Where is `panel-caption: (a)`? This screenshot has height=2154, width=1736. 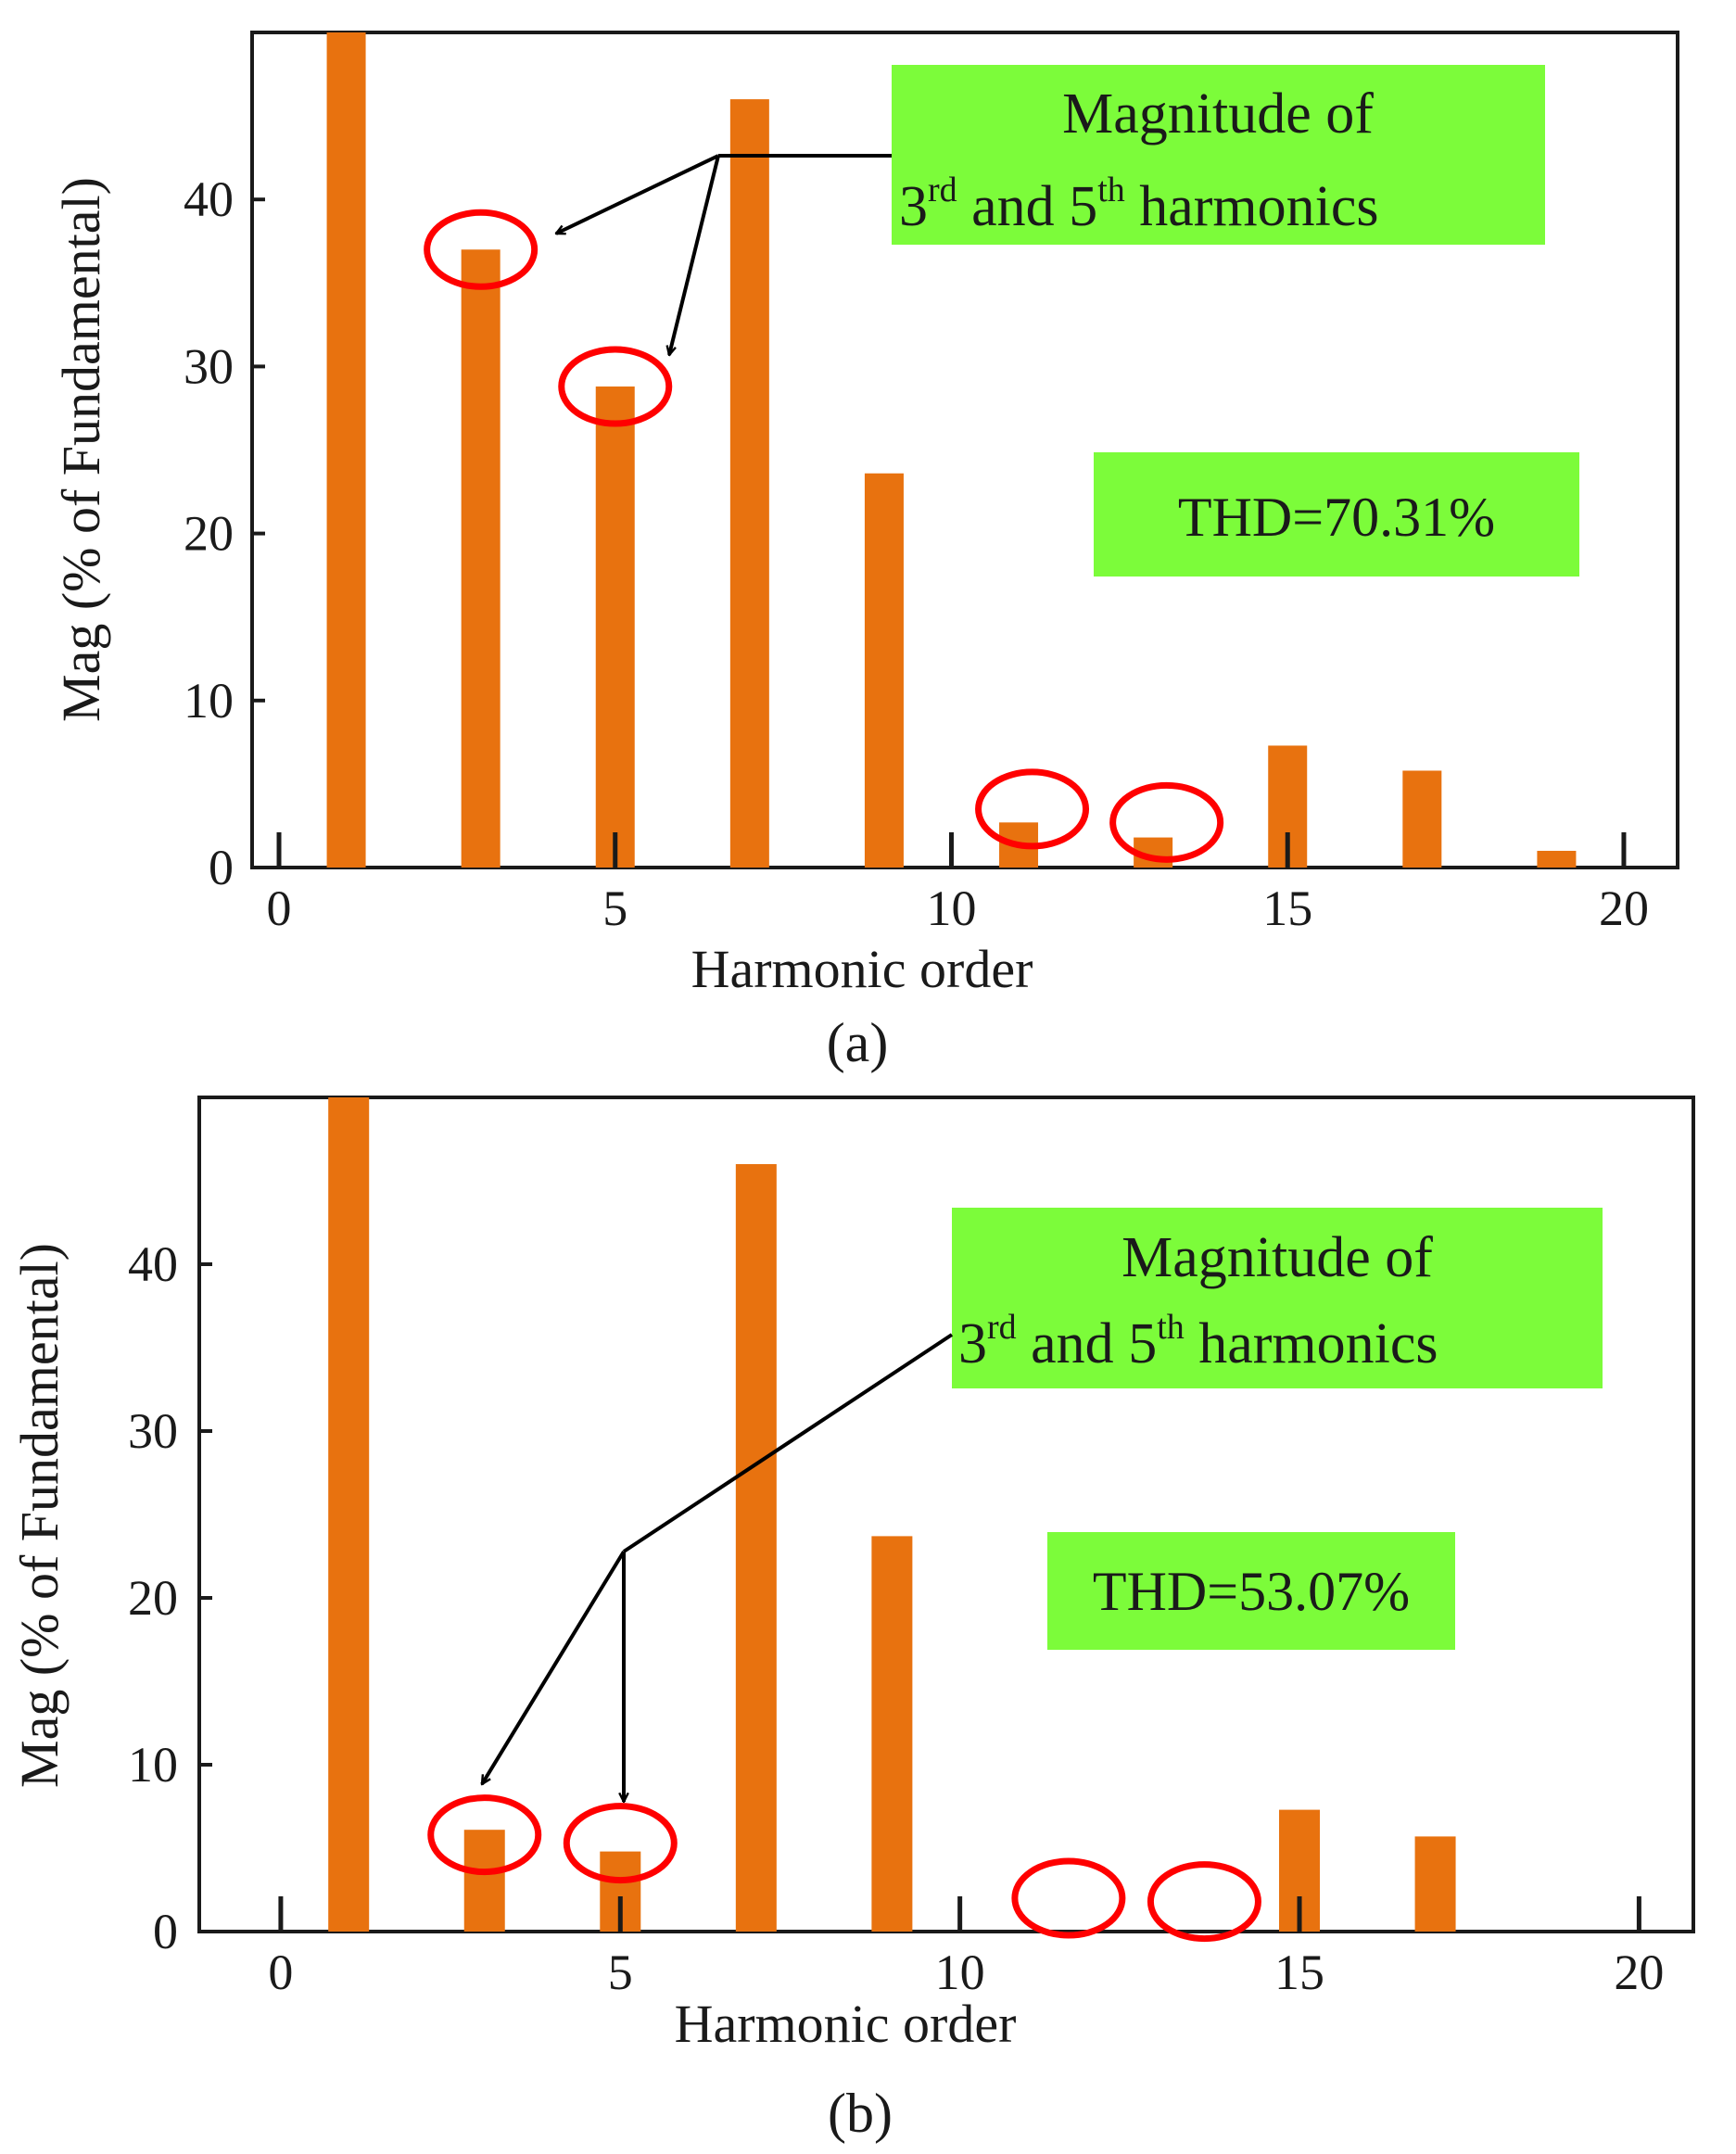
panel-caption: (a) is located at coordinates (858, 1042).